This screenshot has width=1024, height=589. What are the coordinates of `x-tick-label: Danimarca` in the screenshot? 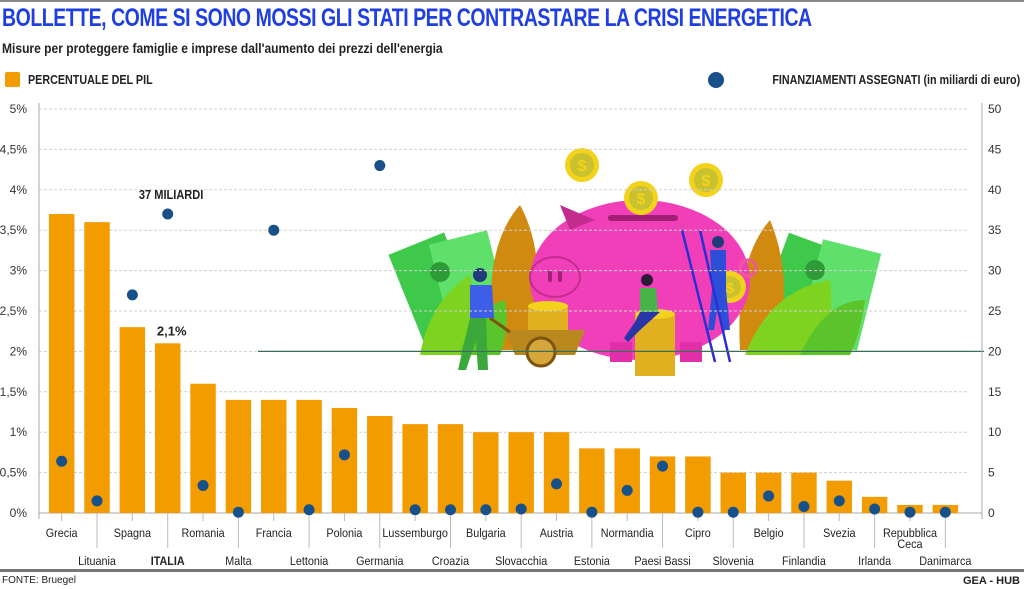 It's located at (945, 562).